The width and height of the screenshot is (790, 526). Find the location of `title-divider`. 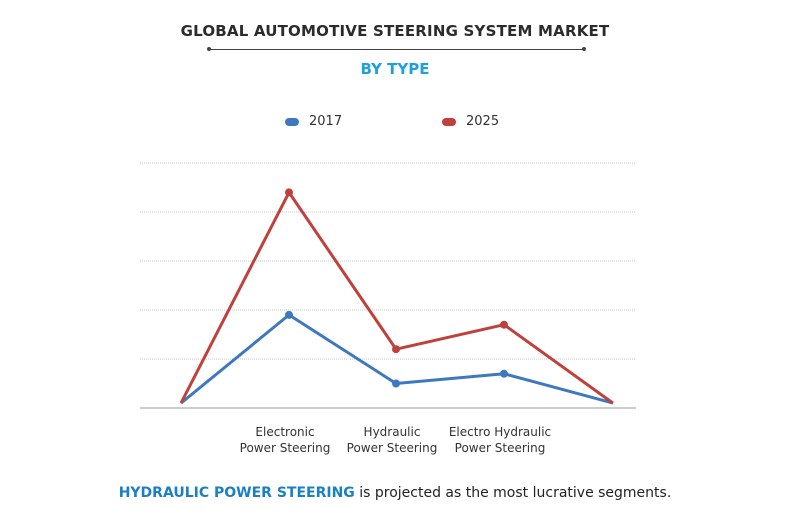

title-divider is located at coordinates (396, 49).